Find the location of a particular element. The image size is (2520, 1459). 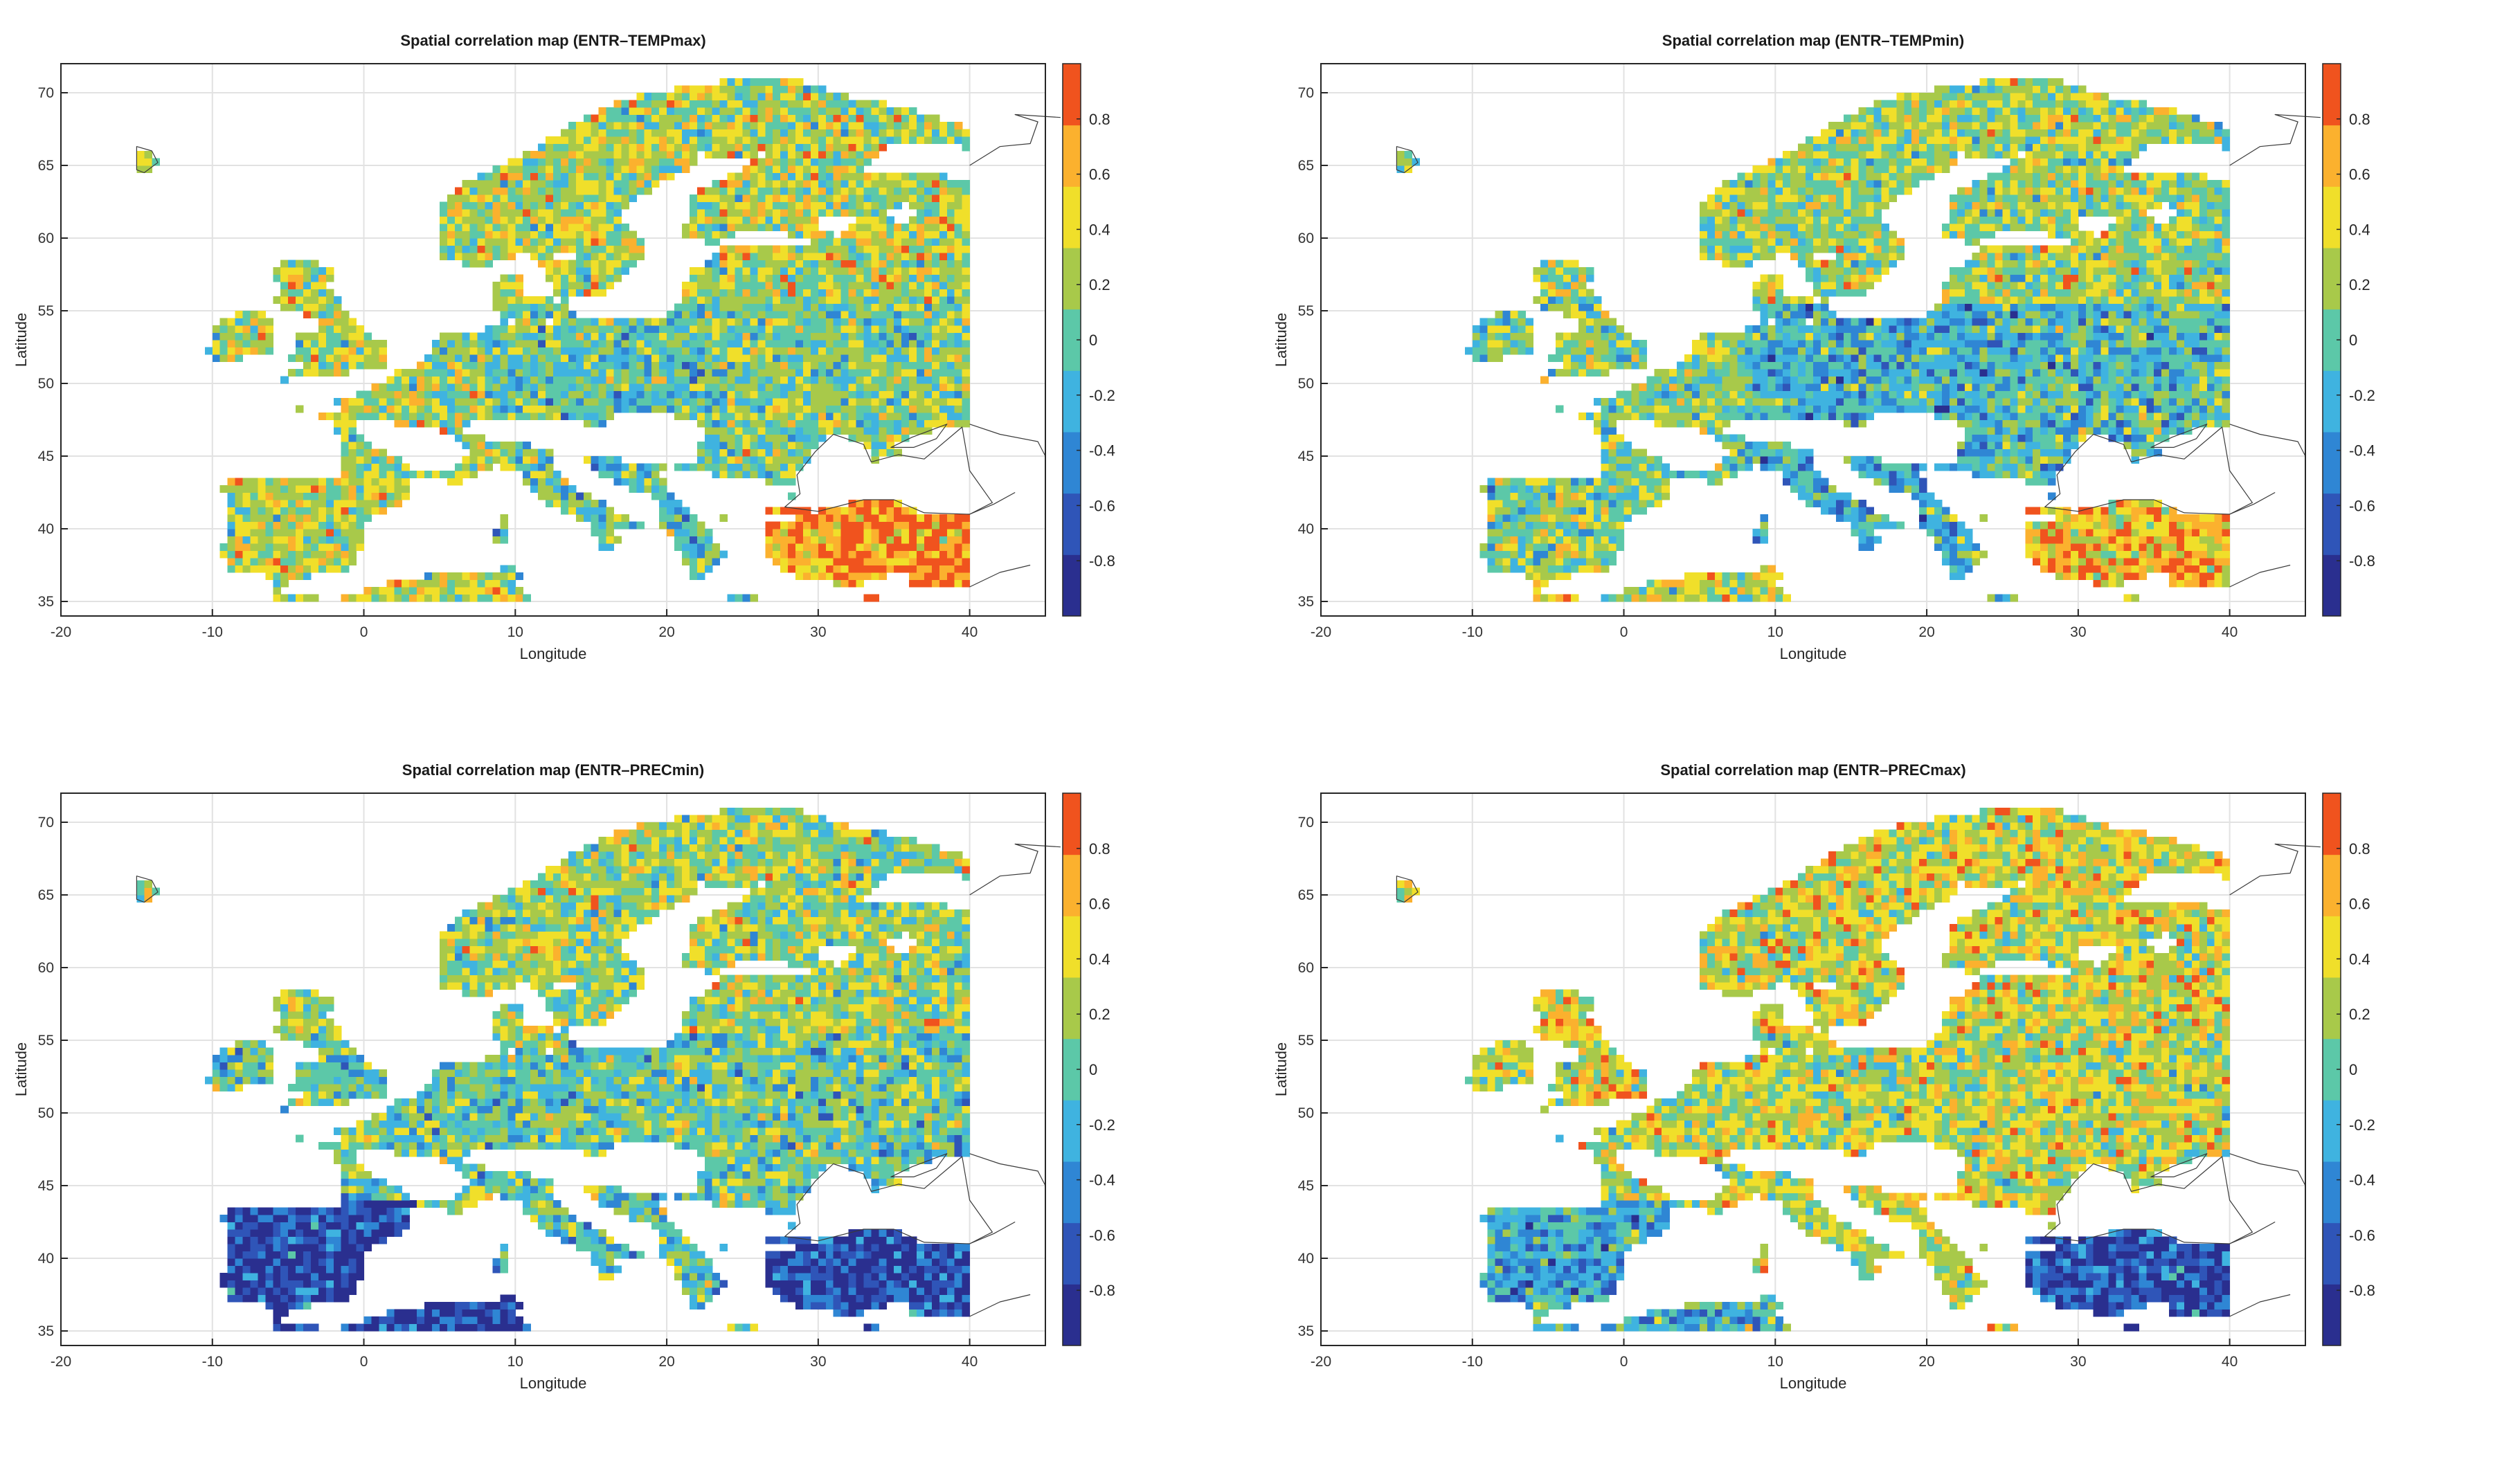

colorbar-tick-label: 0 is located at coordinates (1093, 340).